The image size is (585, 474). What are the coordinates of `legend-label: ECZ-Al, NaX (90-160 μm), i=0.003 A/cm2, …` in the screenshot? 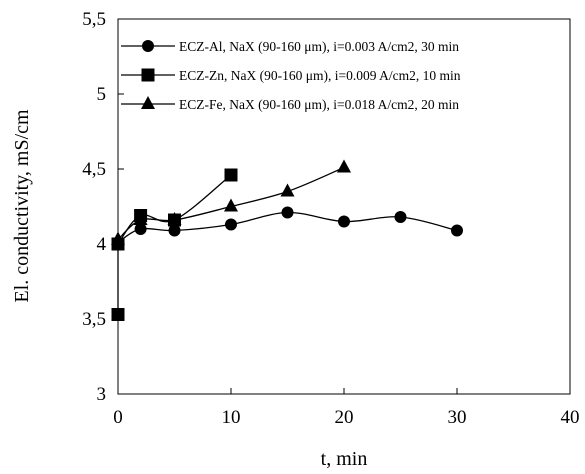 It's located at (319, 46).